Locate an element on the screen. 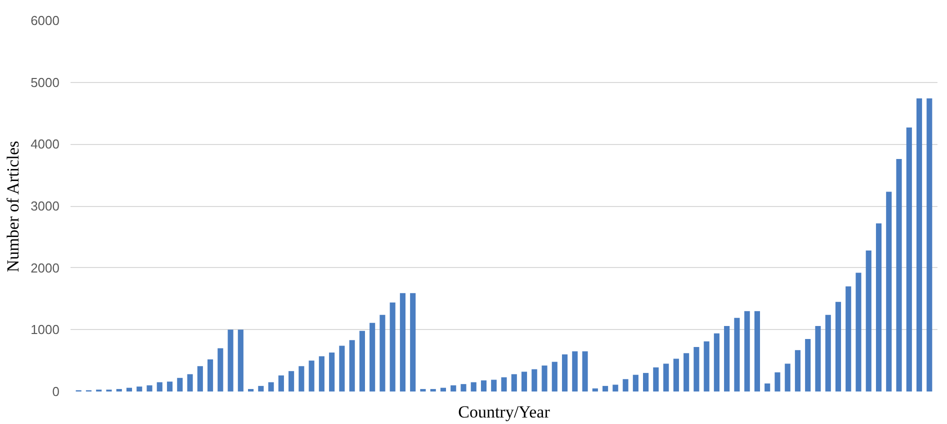  y-axis-title: Number of Articles is located at coordinates (13, 206).